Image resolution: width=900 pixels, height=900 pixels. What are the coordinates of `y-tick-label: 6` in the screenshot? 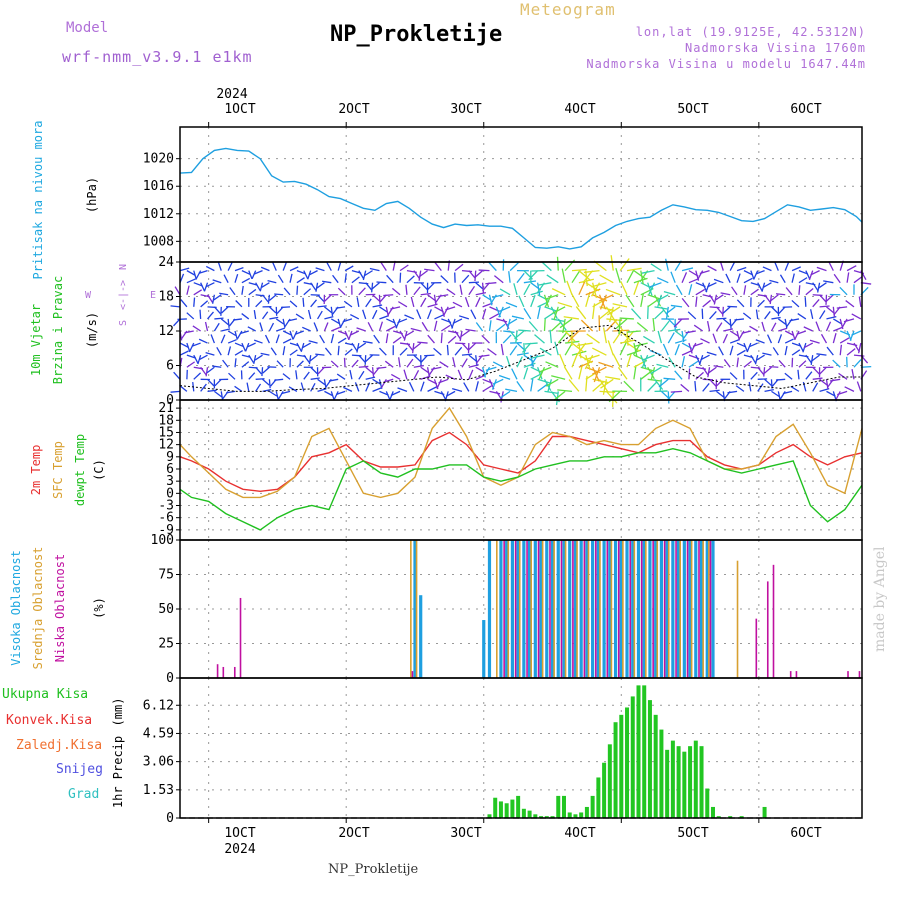 It's located at (170, 469).